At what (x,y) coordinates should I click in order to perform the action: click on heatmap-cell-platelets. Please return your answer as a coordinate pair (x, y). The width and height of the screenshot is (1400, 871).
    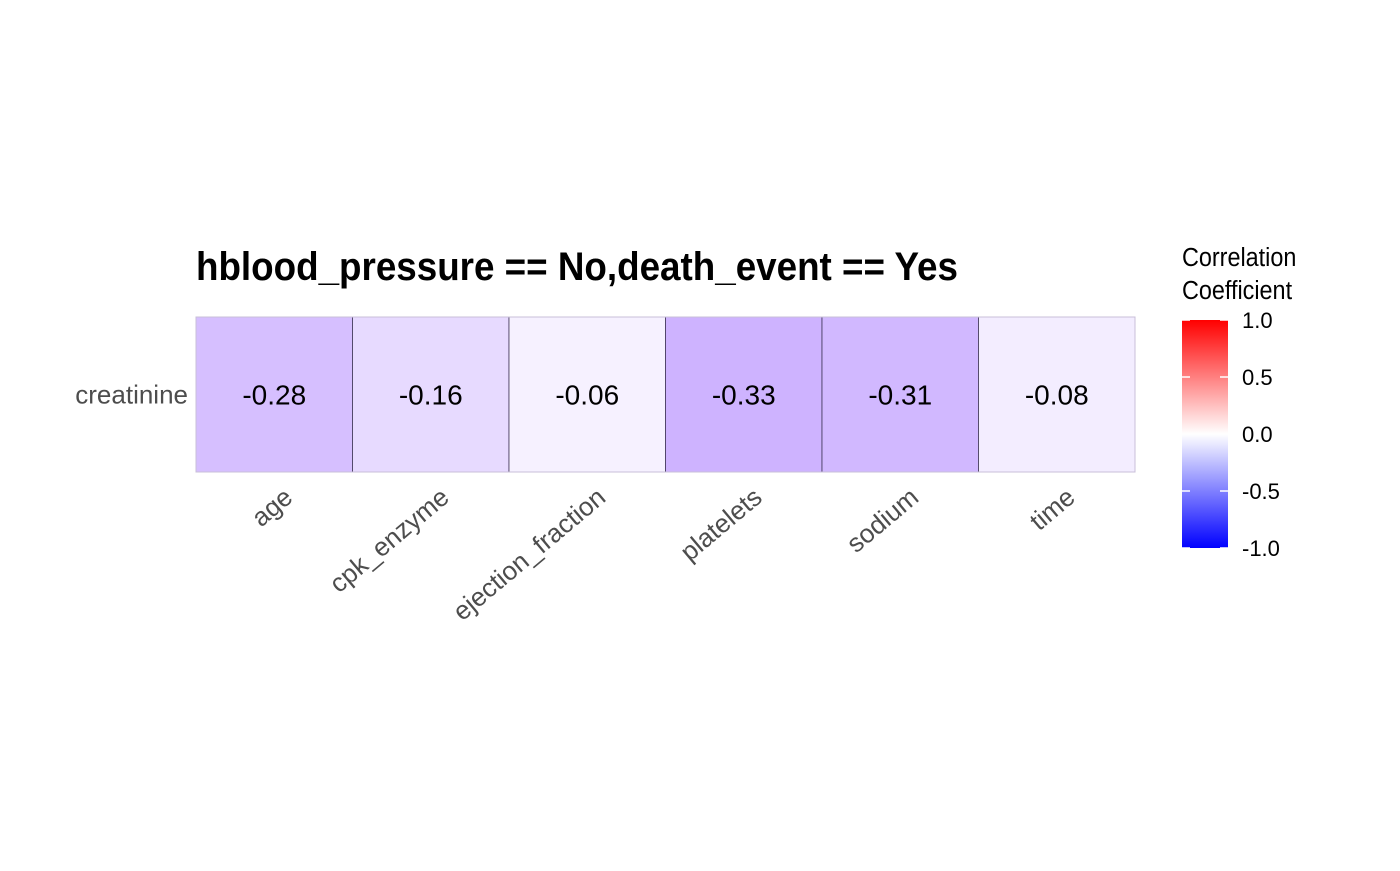
    Looking at the image, I should click on (744, 394).